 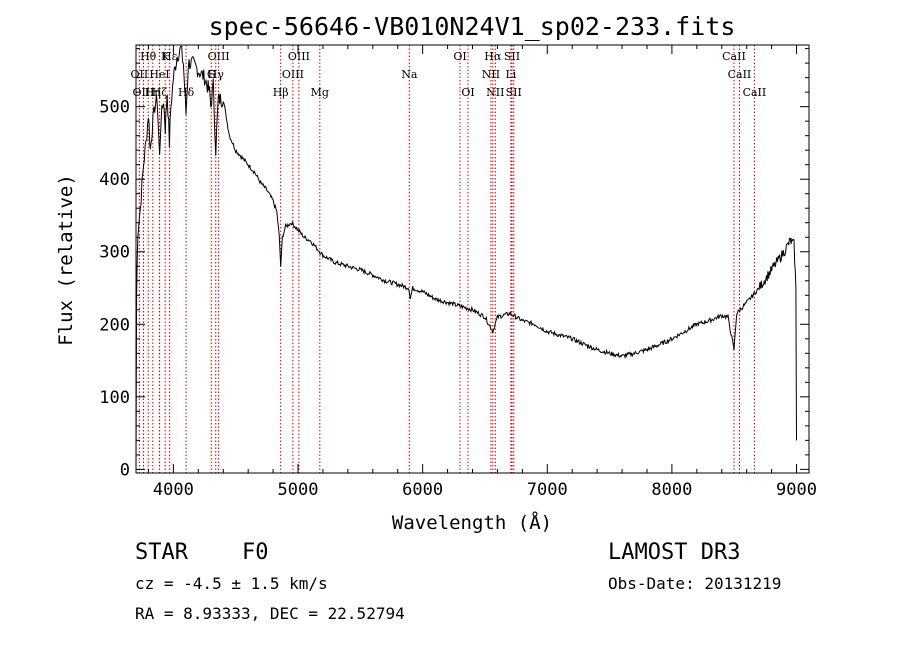 What do you see at coordinates (159, 74) in the screenshot?
I see `line-label-10: HeI` at bounding box center [159, 74].